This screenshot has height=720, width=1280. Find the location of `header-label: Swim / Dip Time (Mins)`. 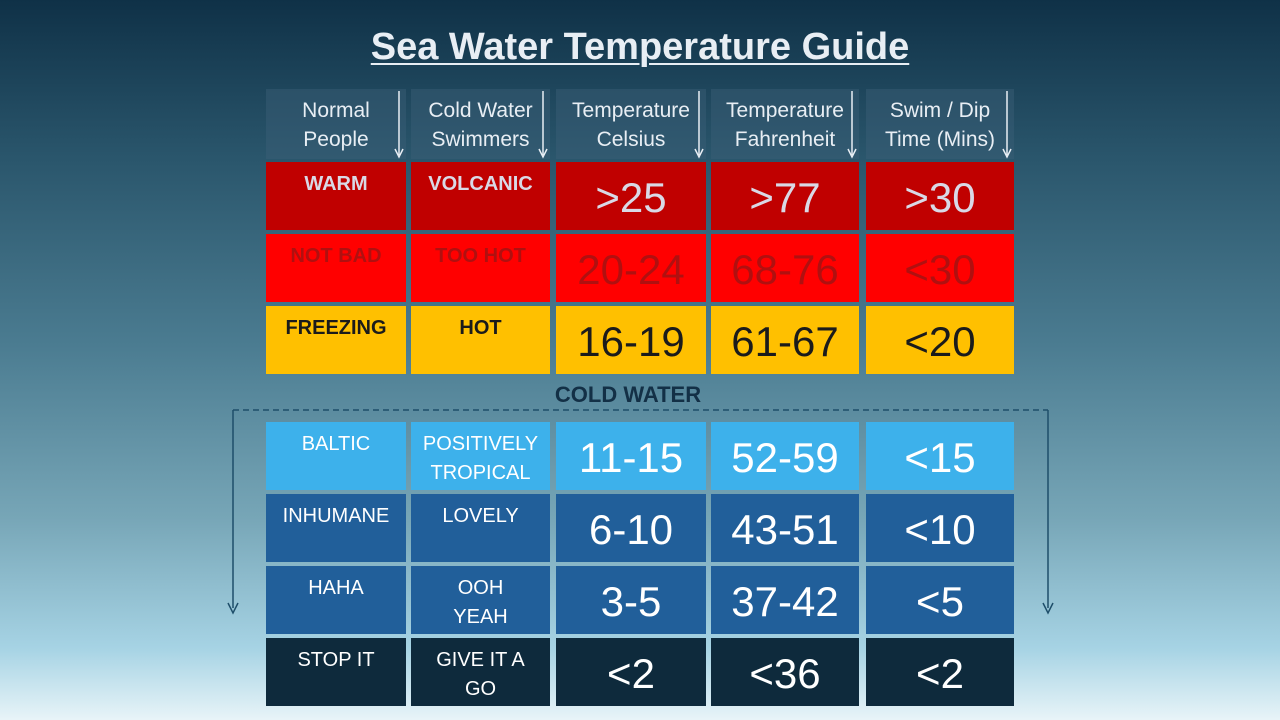

header-label: Swim / Dip Time (Mins) is located at coordinates (940, 125).